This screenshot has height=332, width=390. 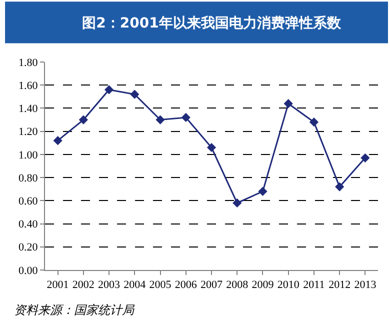 I want to click on chart-title: 图2：2001年以来我国电力消费弹性系数, so click(x=212, y=23).